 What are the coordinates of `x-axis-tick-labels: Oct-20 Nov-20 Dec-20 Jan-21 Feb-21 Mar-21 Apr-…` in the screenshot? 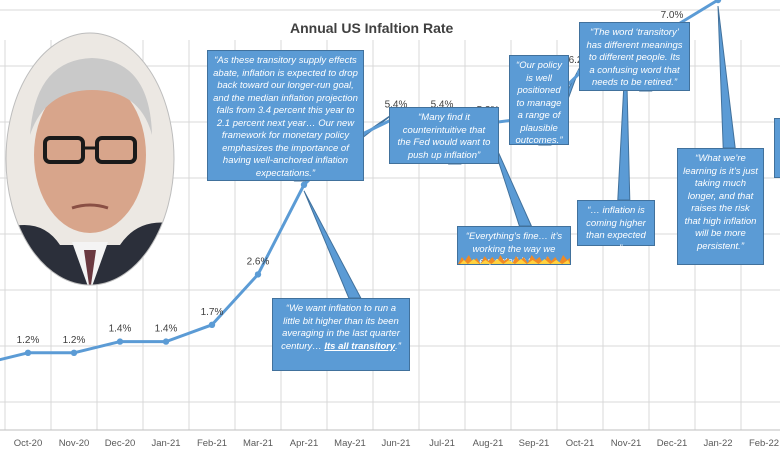 It's located at (396, 443).